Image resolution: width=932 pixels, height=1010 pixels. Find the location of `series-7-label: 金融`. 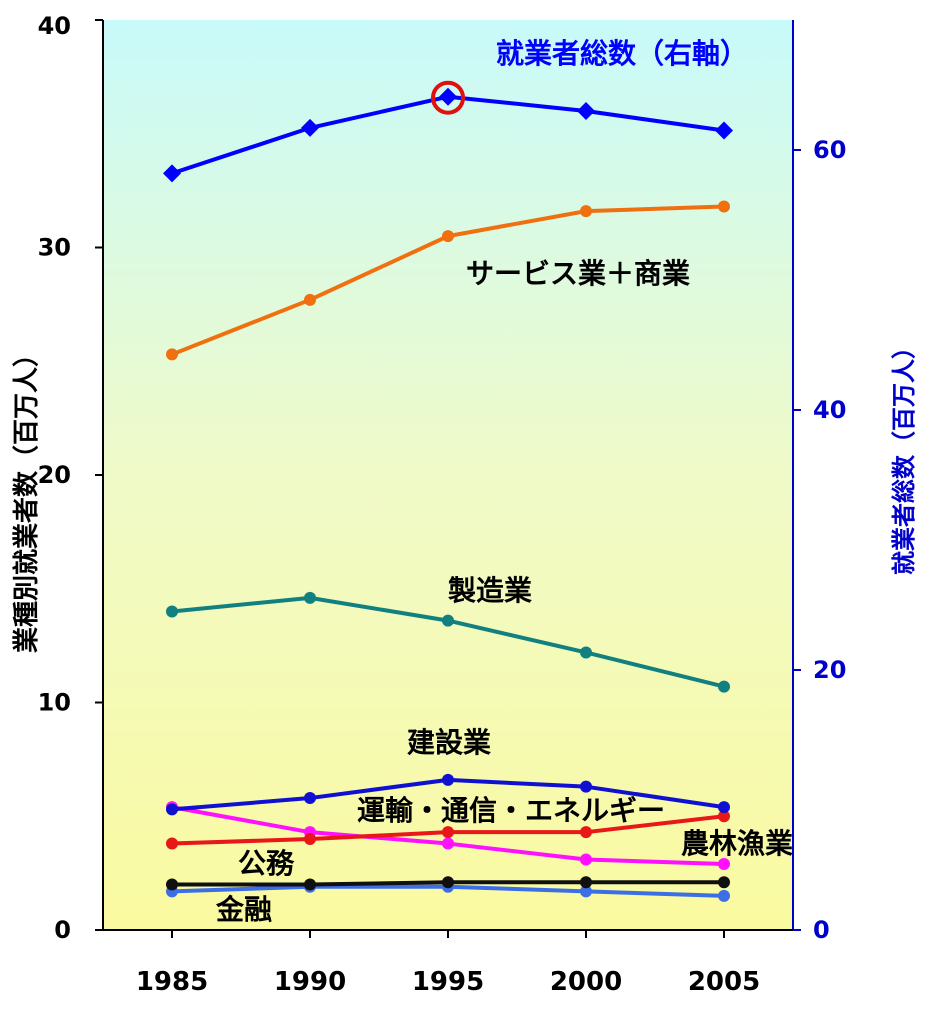

series-7-label: 金融 is located at coordinates (243, 909).